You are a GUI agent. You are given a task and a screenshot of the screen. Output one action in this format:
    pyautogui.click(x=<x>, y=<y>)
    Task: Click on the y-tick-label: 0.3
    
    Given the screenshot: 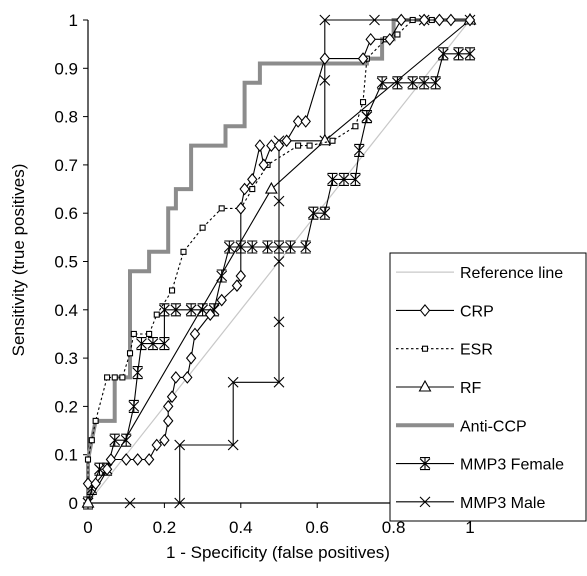 What is the action you would take?
    pyautogui.click(x=66, y=358)
    